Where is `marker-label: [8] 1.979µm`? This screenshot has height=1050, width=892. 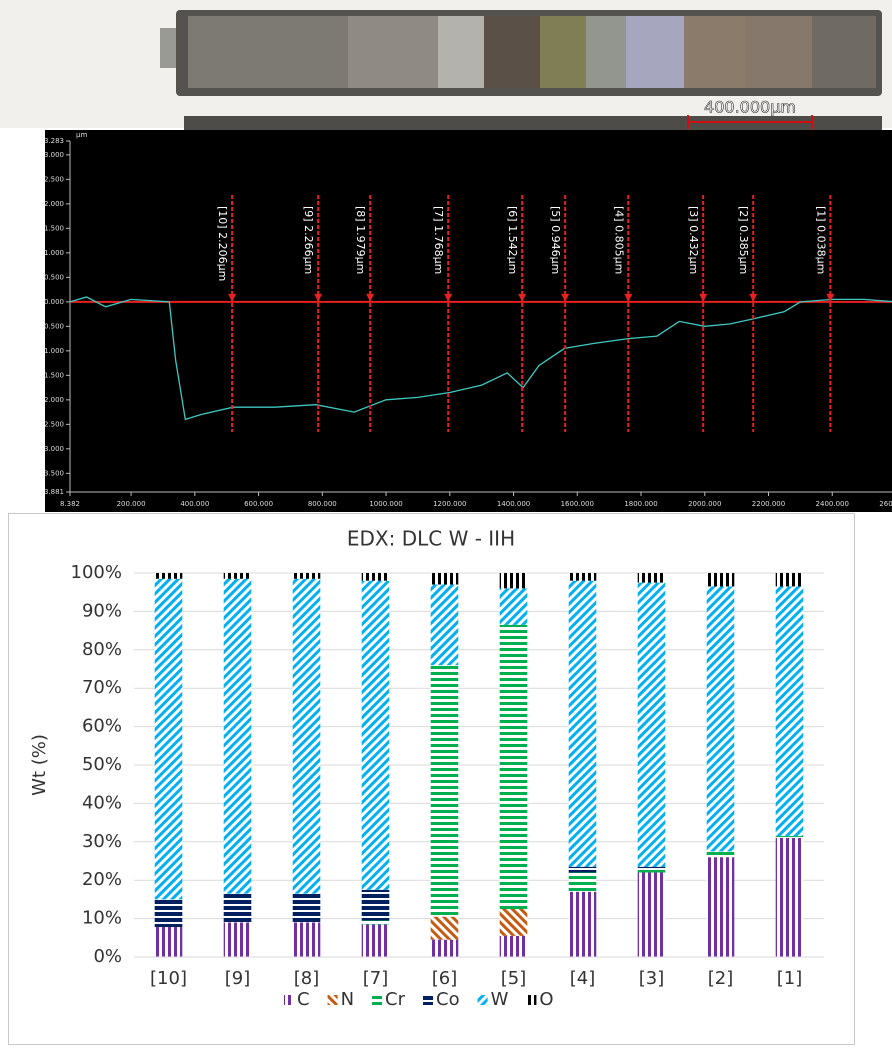
marker-label: [8] 1.979µm is located at coordinates (360, 240).